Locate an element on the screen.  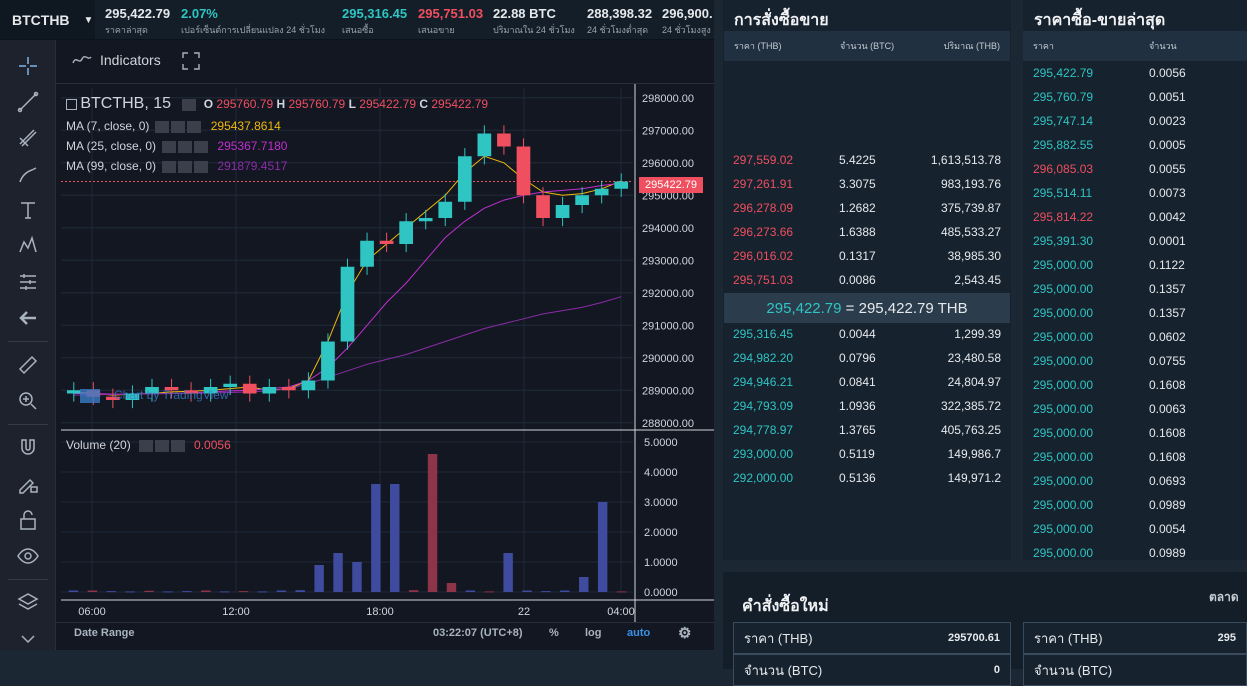
bid-row: 294,946.21 0.0841 24,804.97 is located at coordinates (867, 382).